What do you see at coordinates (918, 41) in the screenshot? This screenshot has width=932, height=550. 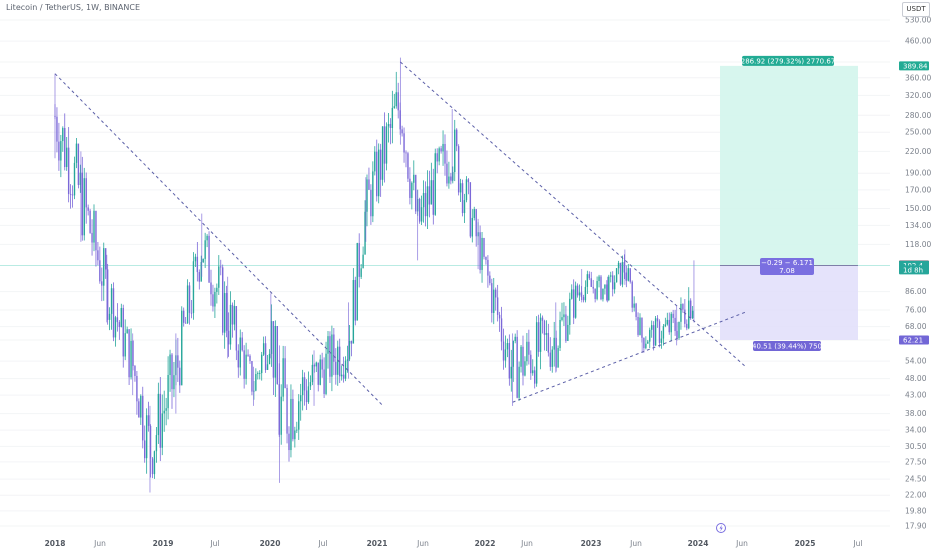 I see `price-tick: 460.00` at bounding box center [918, 41].